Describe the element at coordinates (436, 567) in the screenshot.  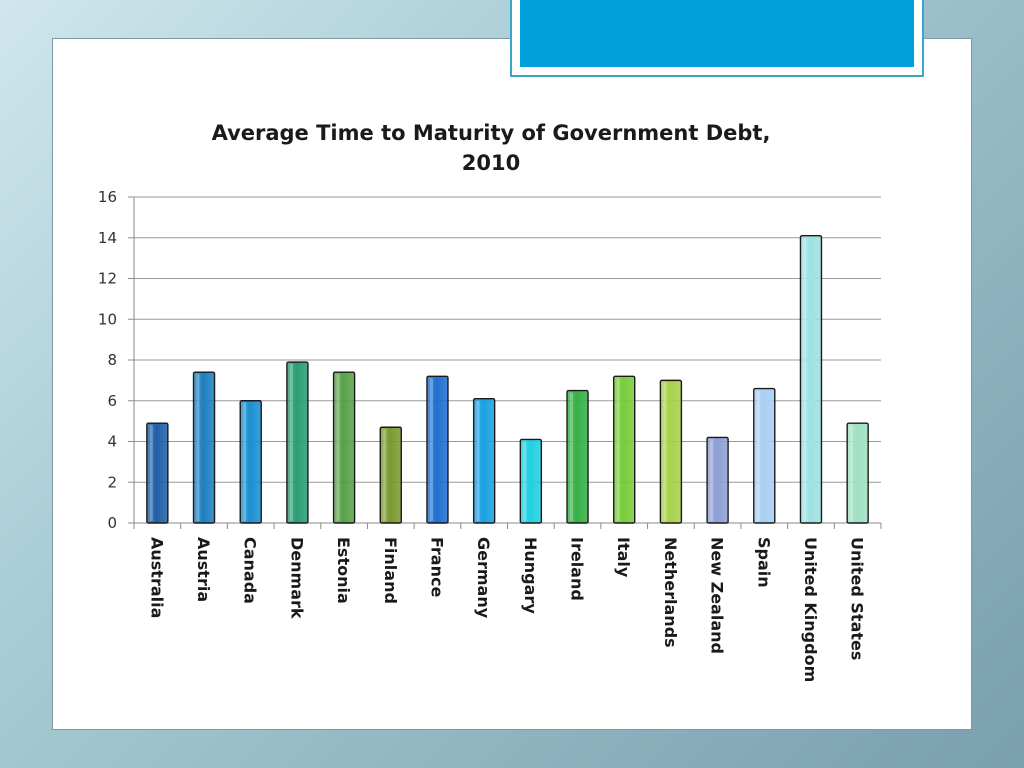
I see `x-tick-label: France` at that location.